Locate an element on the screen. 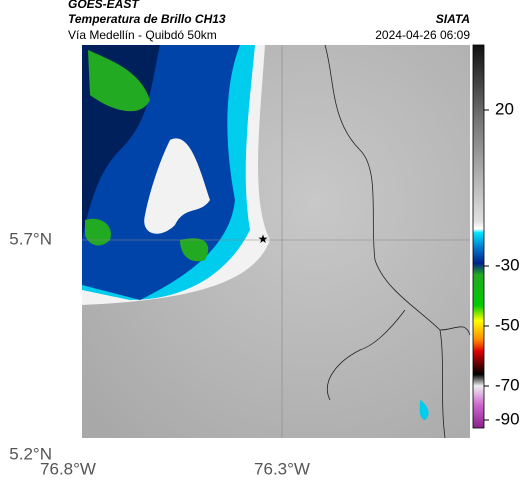 This screenshot has width=526, height=496. cold-cloud-top is located at coordinates (147, 156).